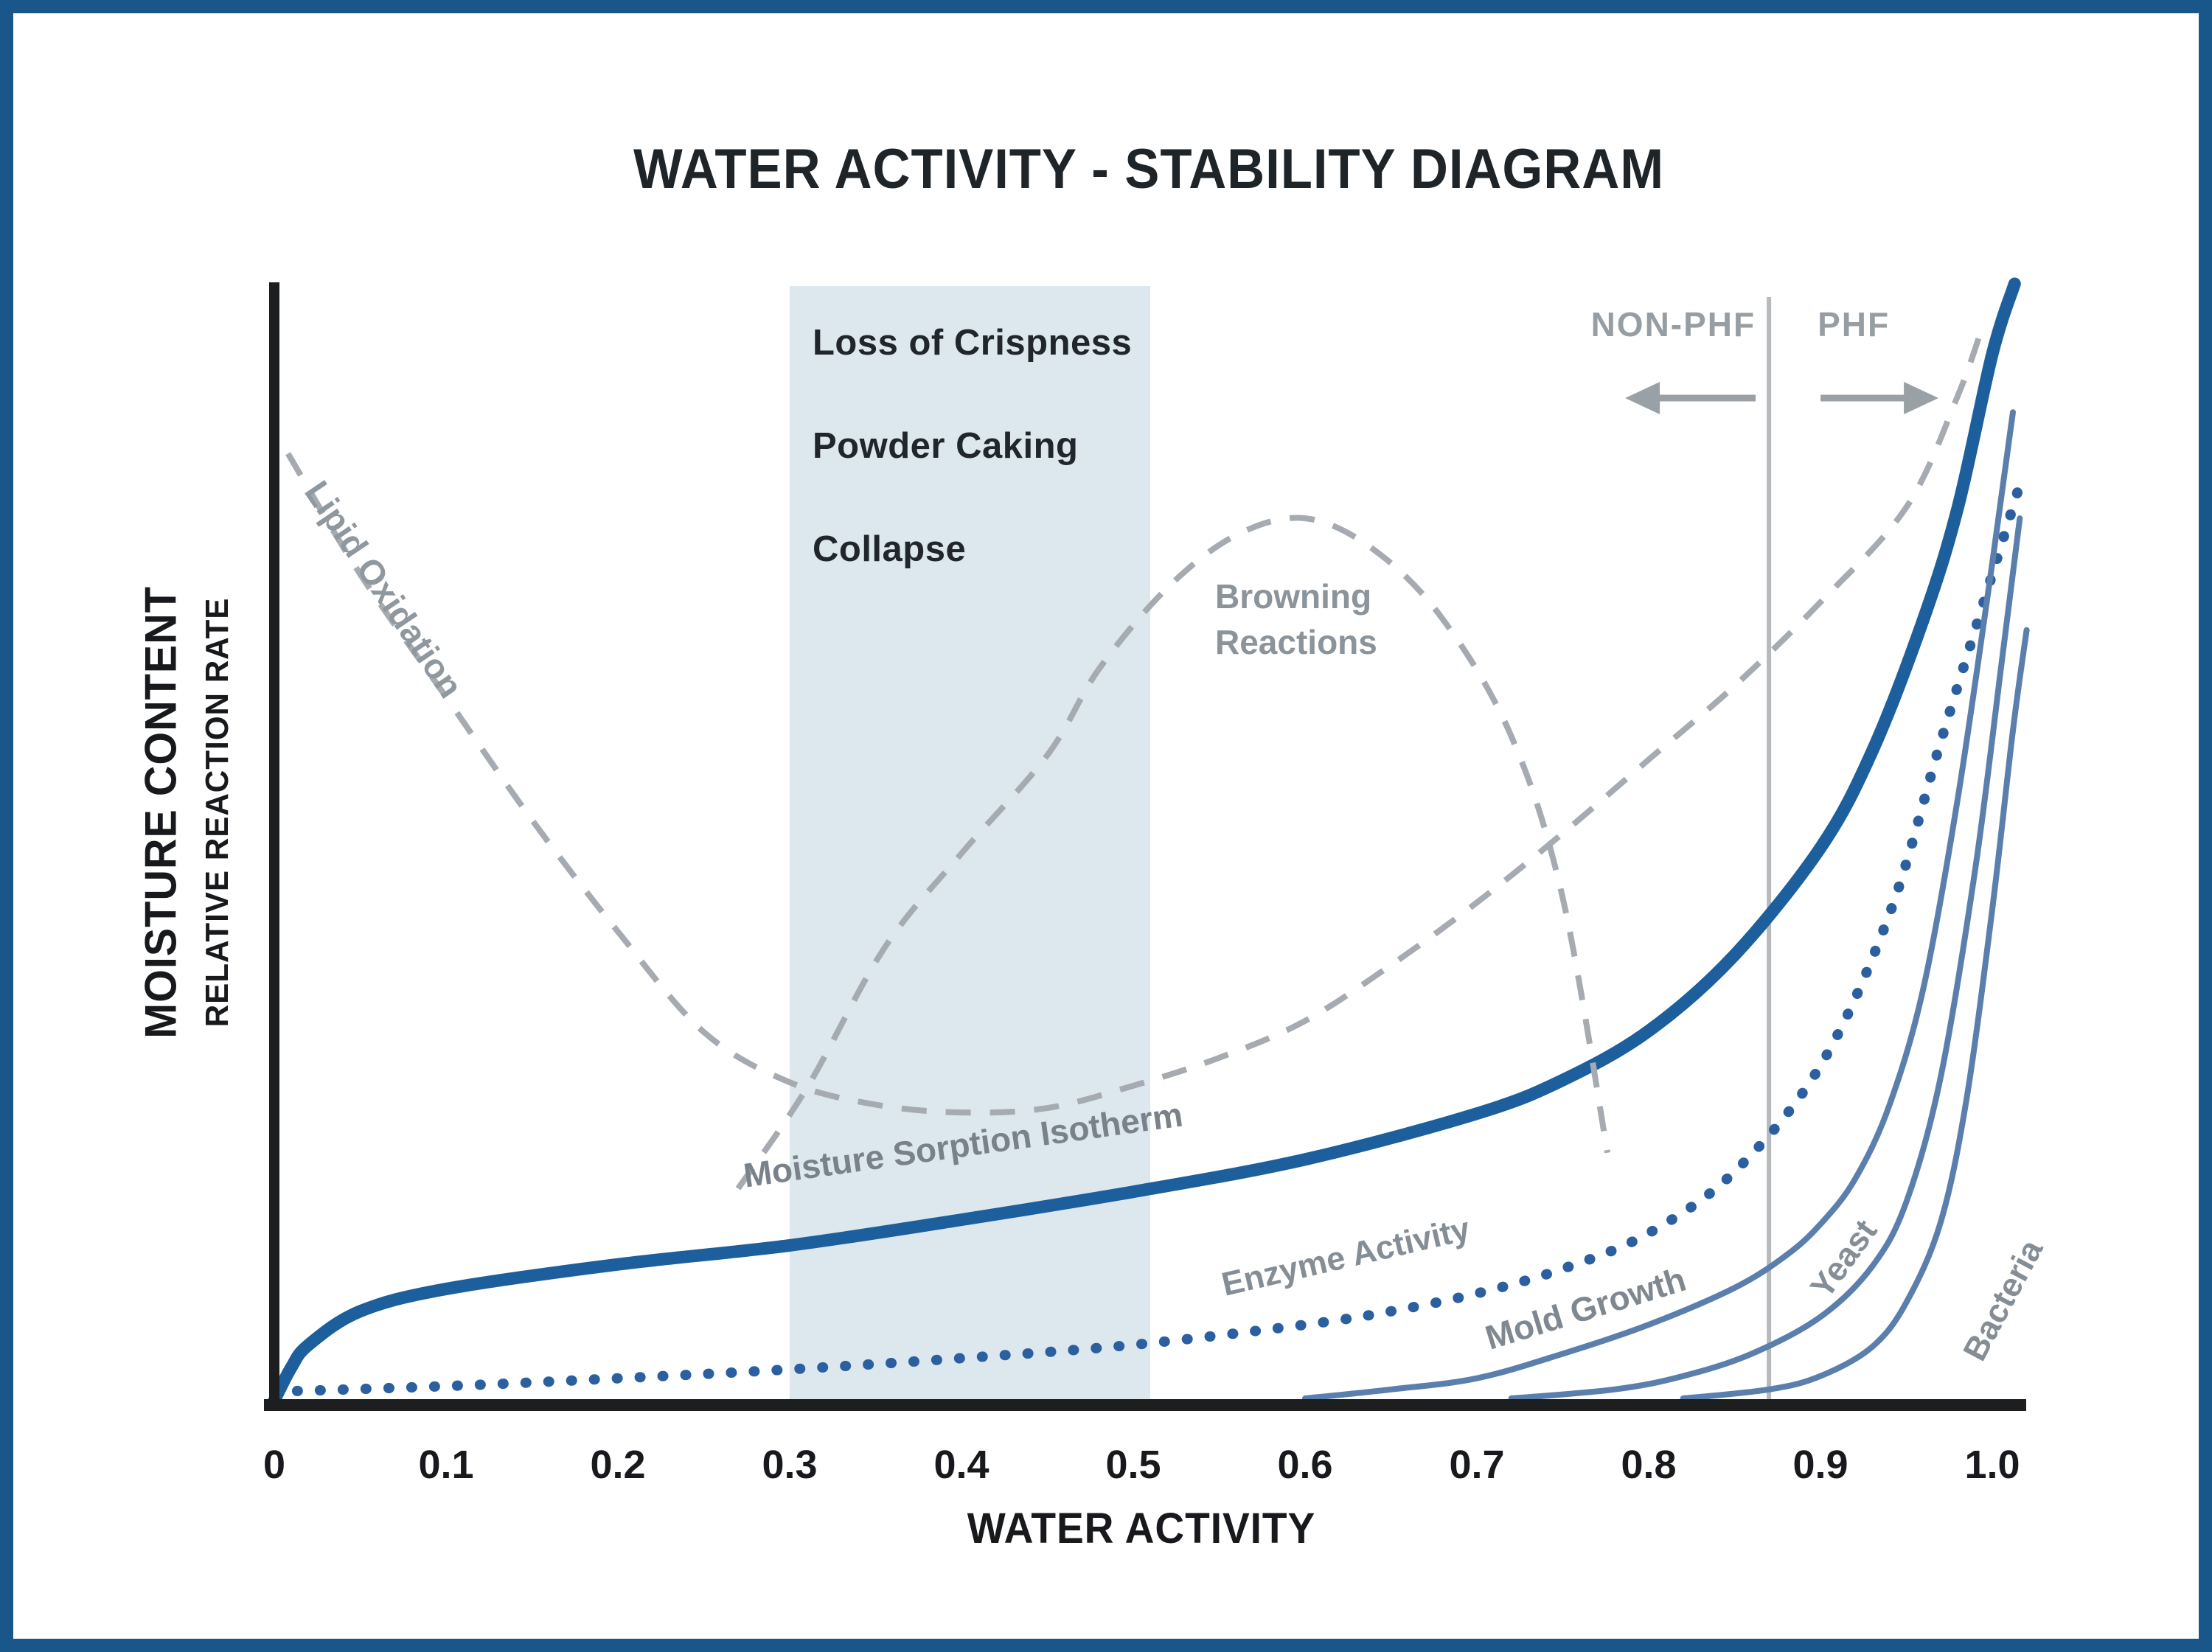  Describe the element at coordinates (161, 812) in the screenshot. I see `y-axis-title-primary: MOISTURE CONTENT` at that location.